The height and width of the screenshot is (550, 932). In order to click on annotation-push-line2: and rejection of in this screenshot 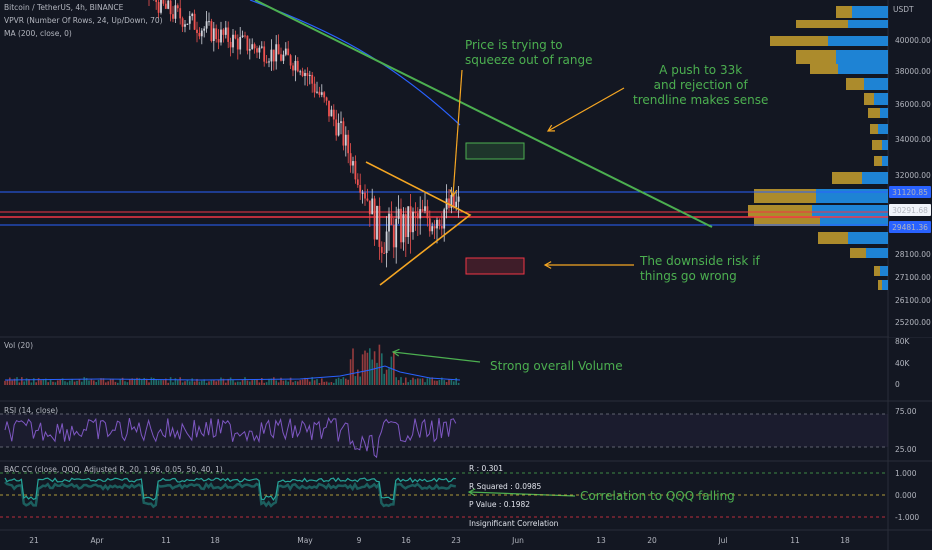, I will do `click(700, 85)`.